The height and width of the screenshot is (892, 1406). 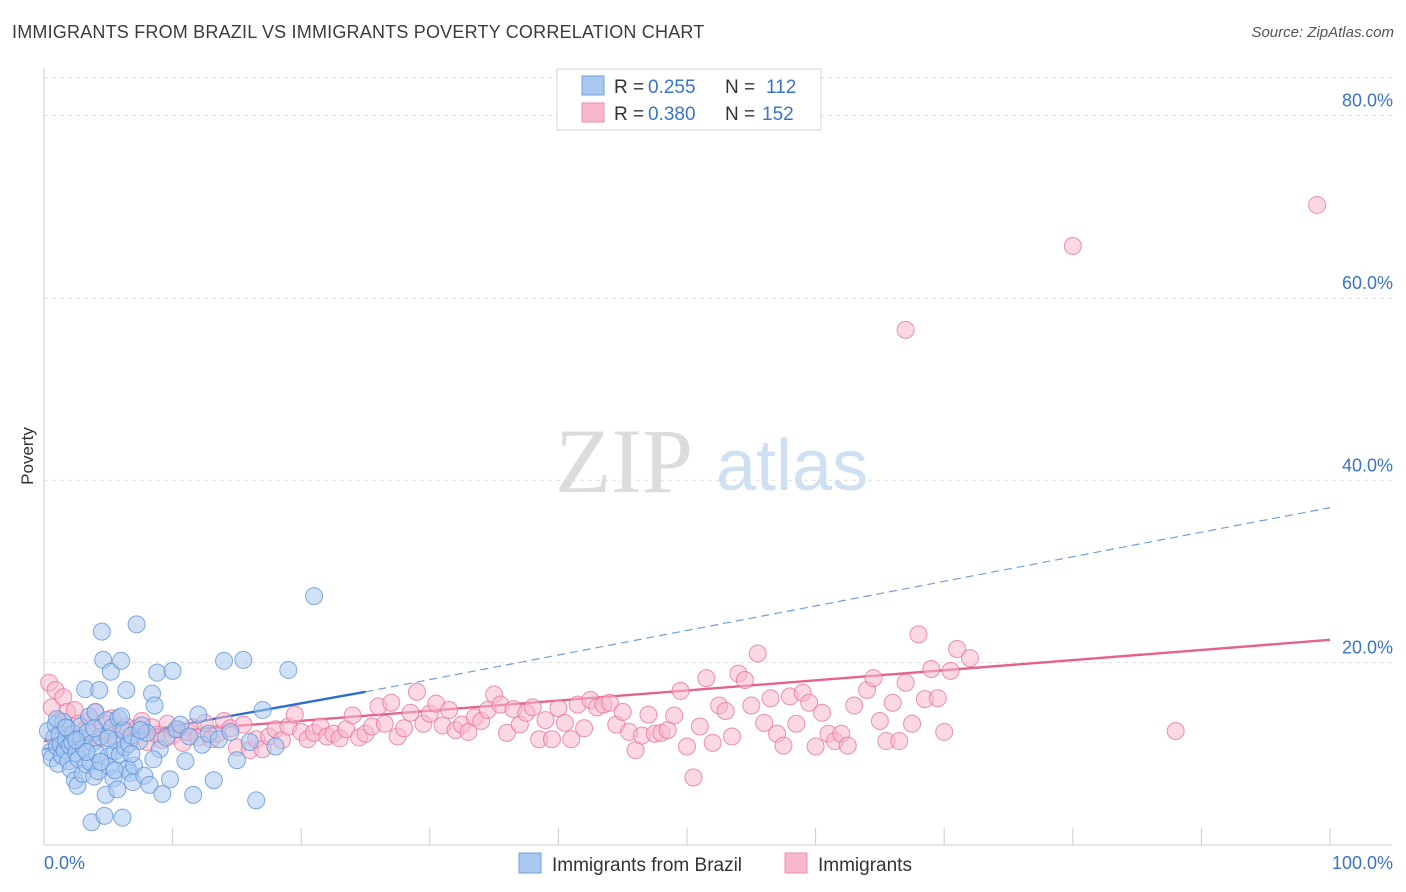 What do you see at coordinates (624, 461) in the screenshot?
I see `watermark-zip: ZIP` at bounding box center [624, 461].